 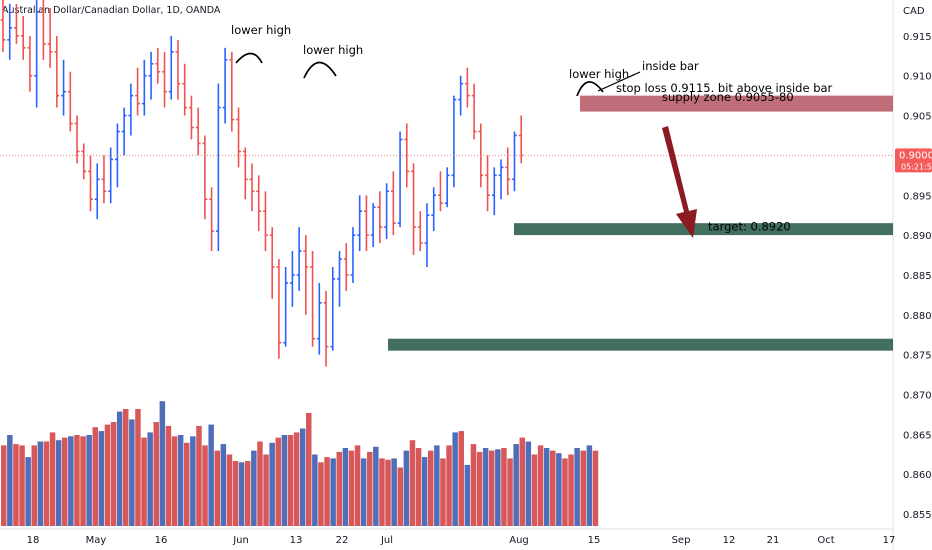 I want to click on volume-histogram, so click(x=300, y=463).